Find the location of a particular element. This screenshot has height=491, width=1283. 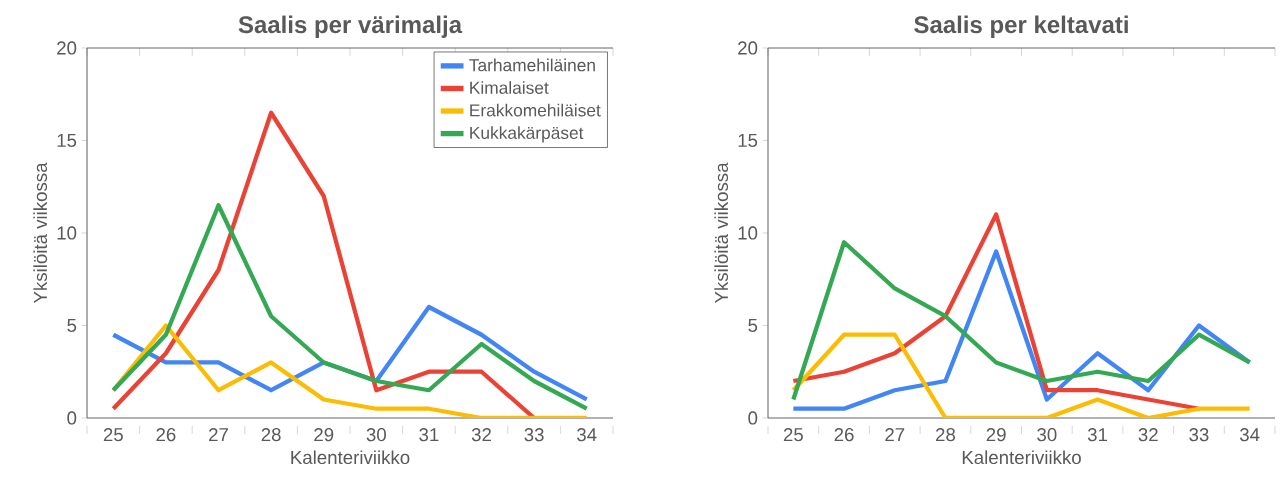

legend-label: Kukkakärpäset is located at coordinates (527, 134).